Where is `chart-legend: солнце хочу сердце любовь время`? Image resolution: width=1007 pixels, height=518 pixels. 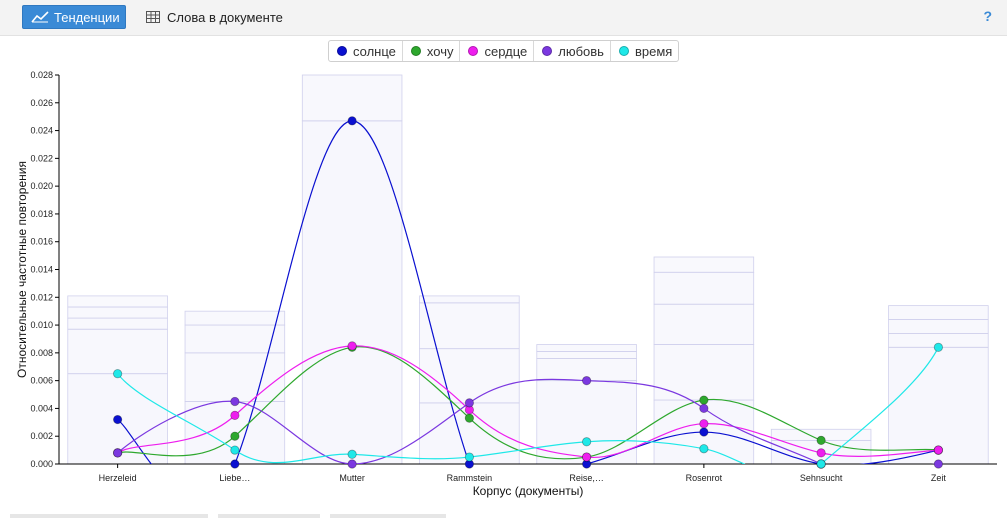 chart-legend: солнце хочу сердце любовь время is located at coordinates (504, 51).